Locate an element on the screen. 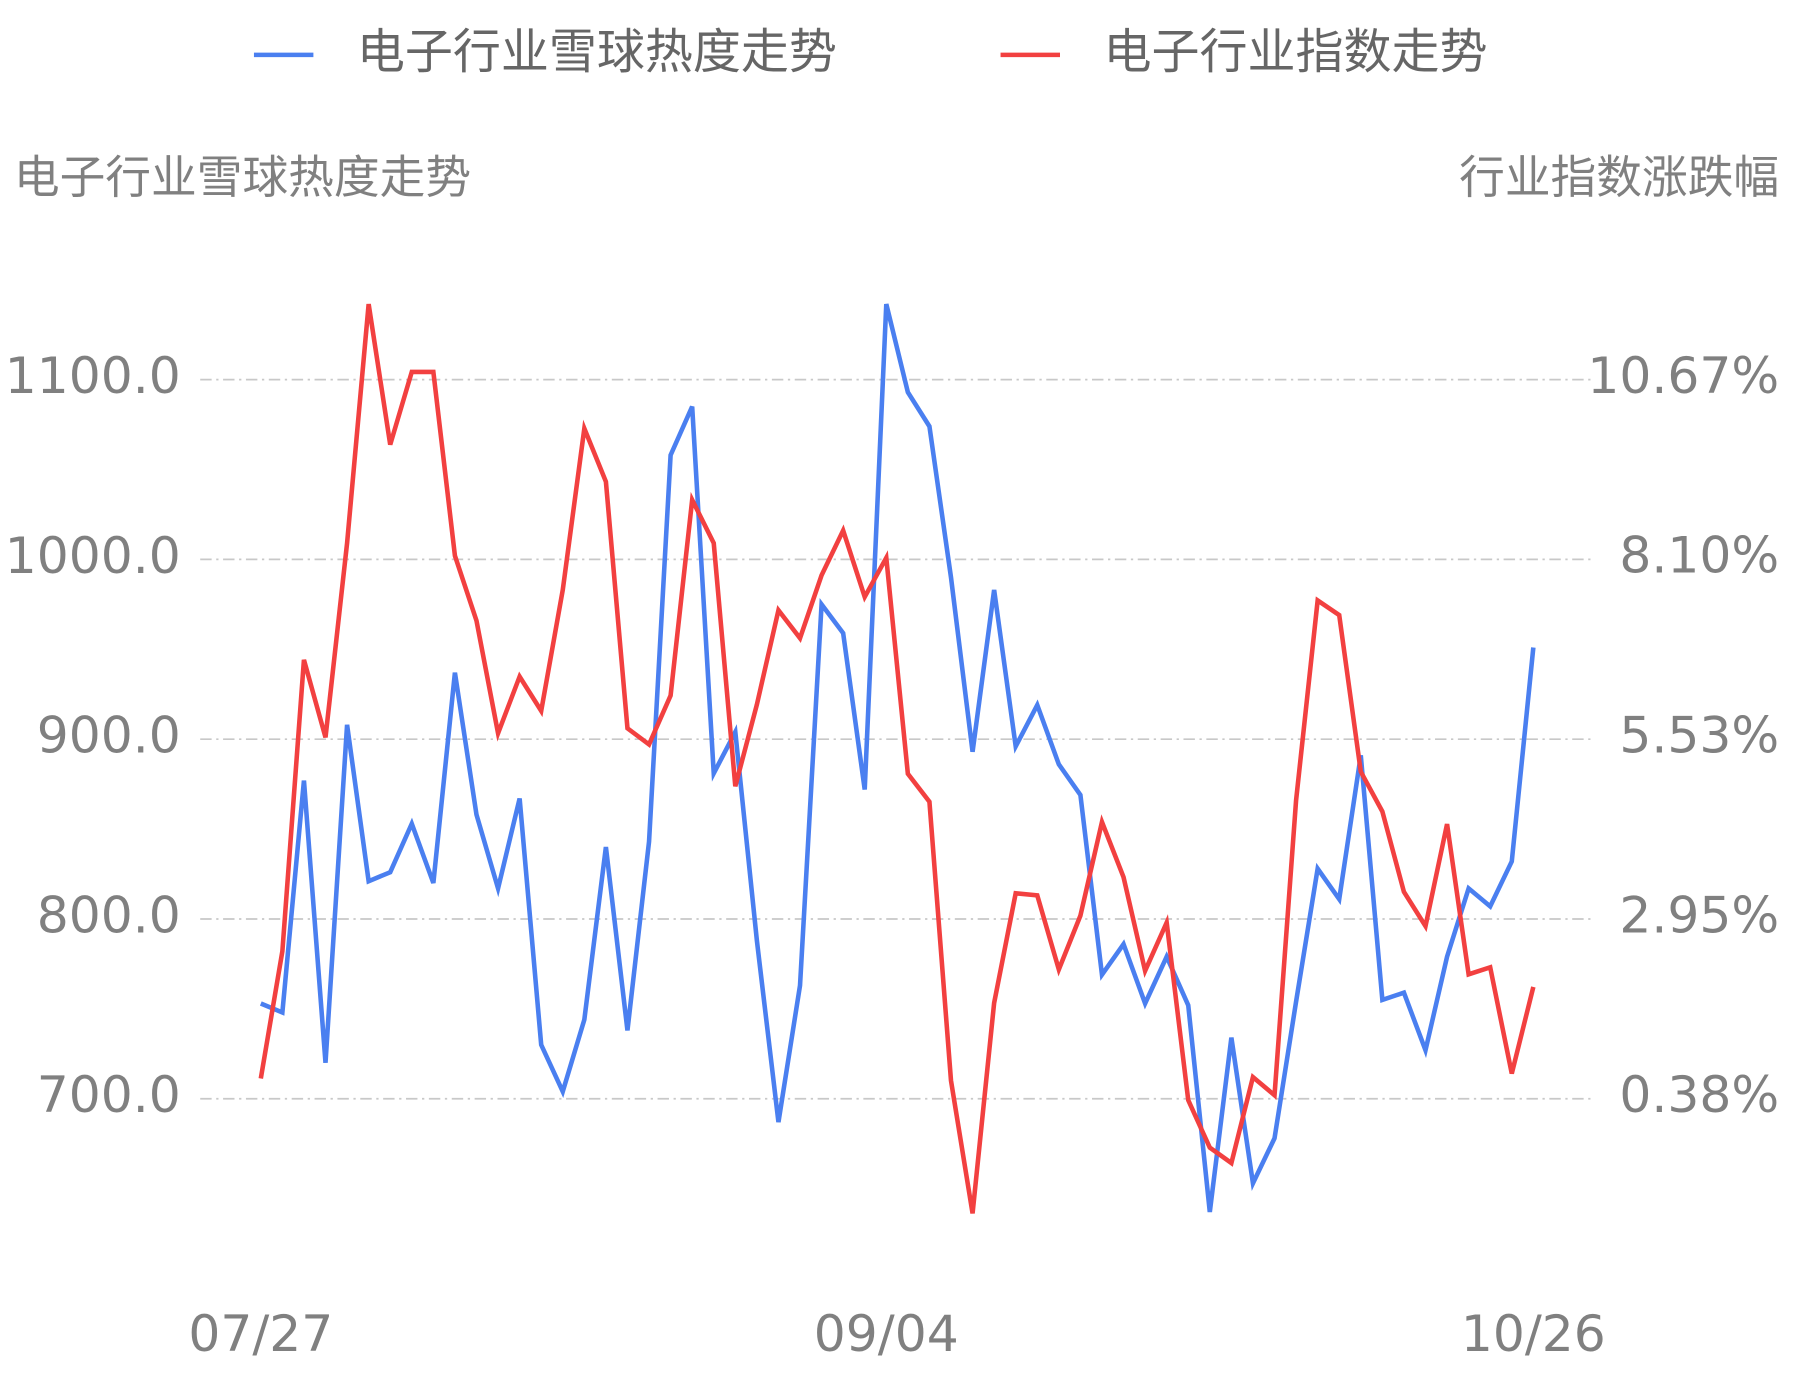 This screenshot has height=1380, width=1793. x-tick-label: 10/26 is located at coordinates (1533, 1333).